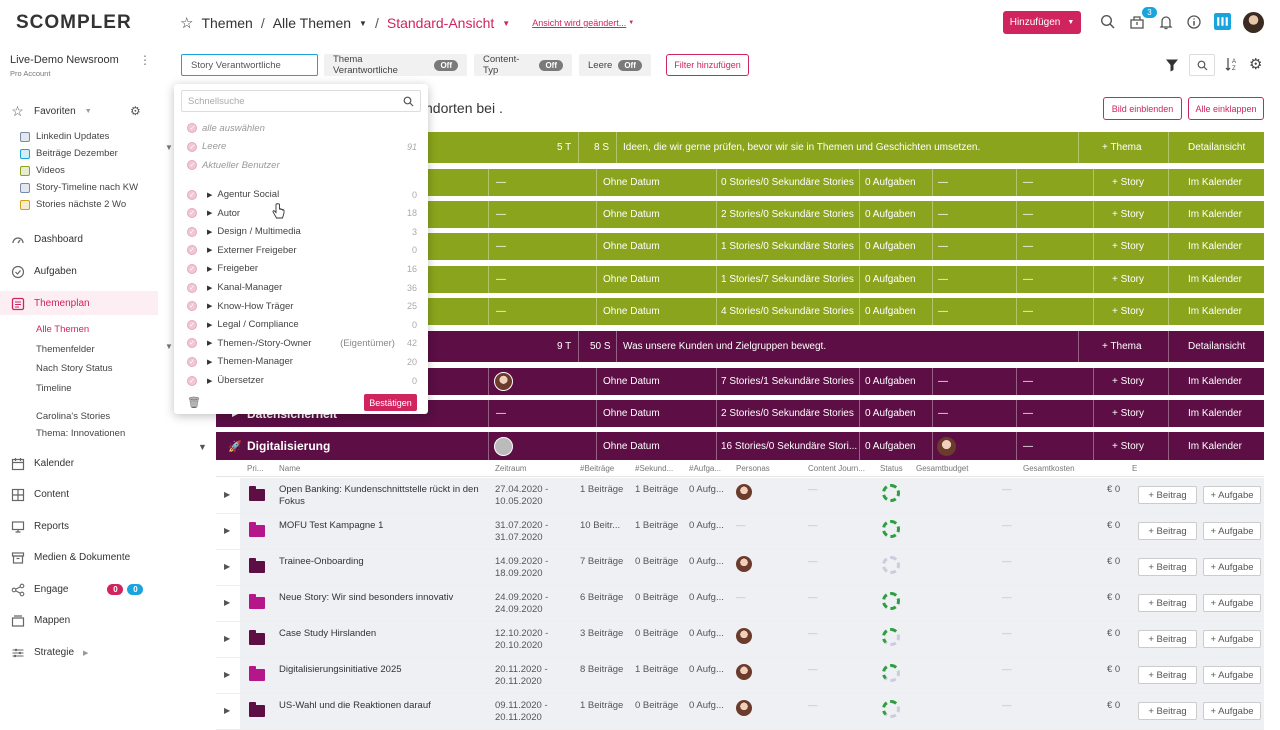  Describe the element at coordinates (187, 23) in the screenshot. I see `star-icon: ☆` at that location.